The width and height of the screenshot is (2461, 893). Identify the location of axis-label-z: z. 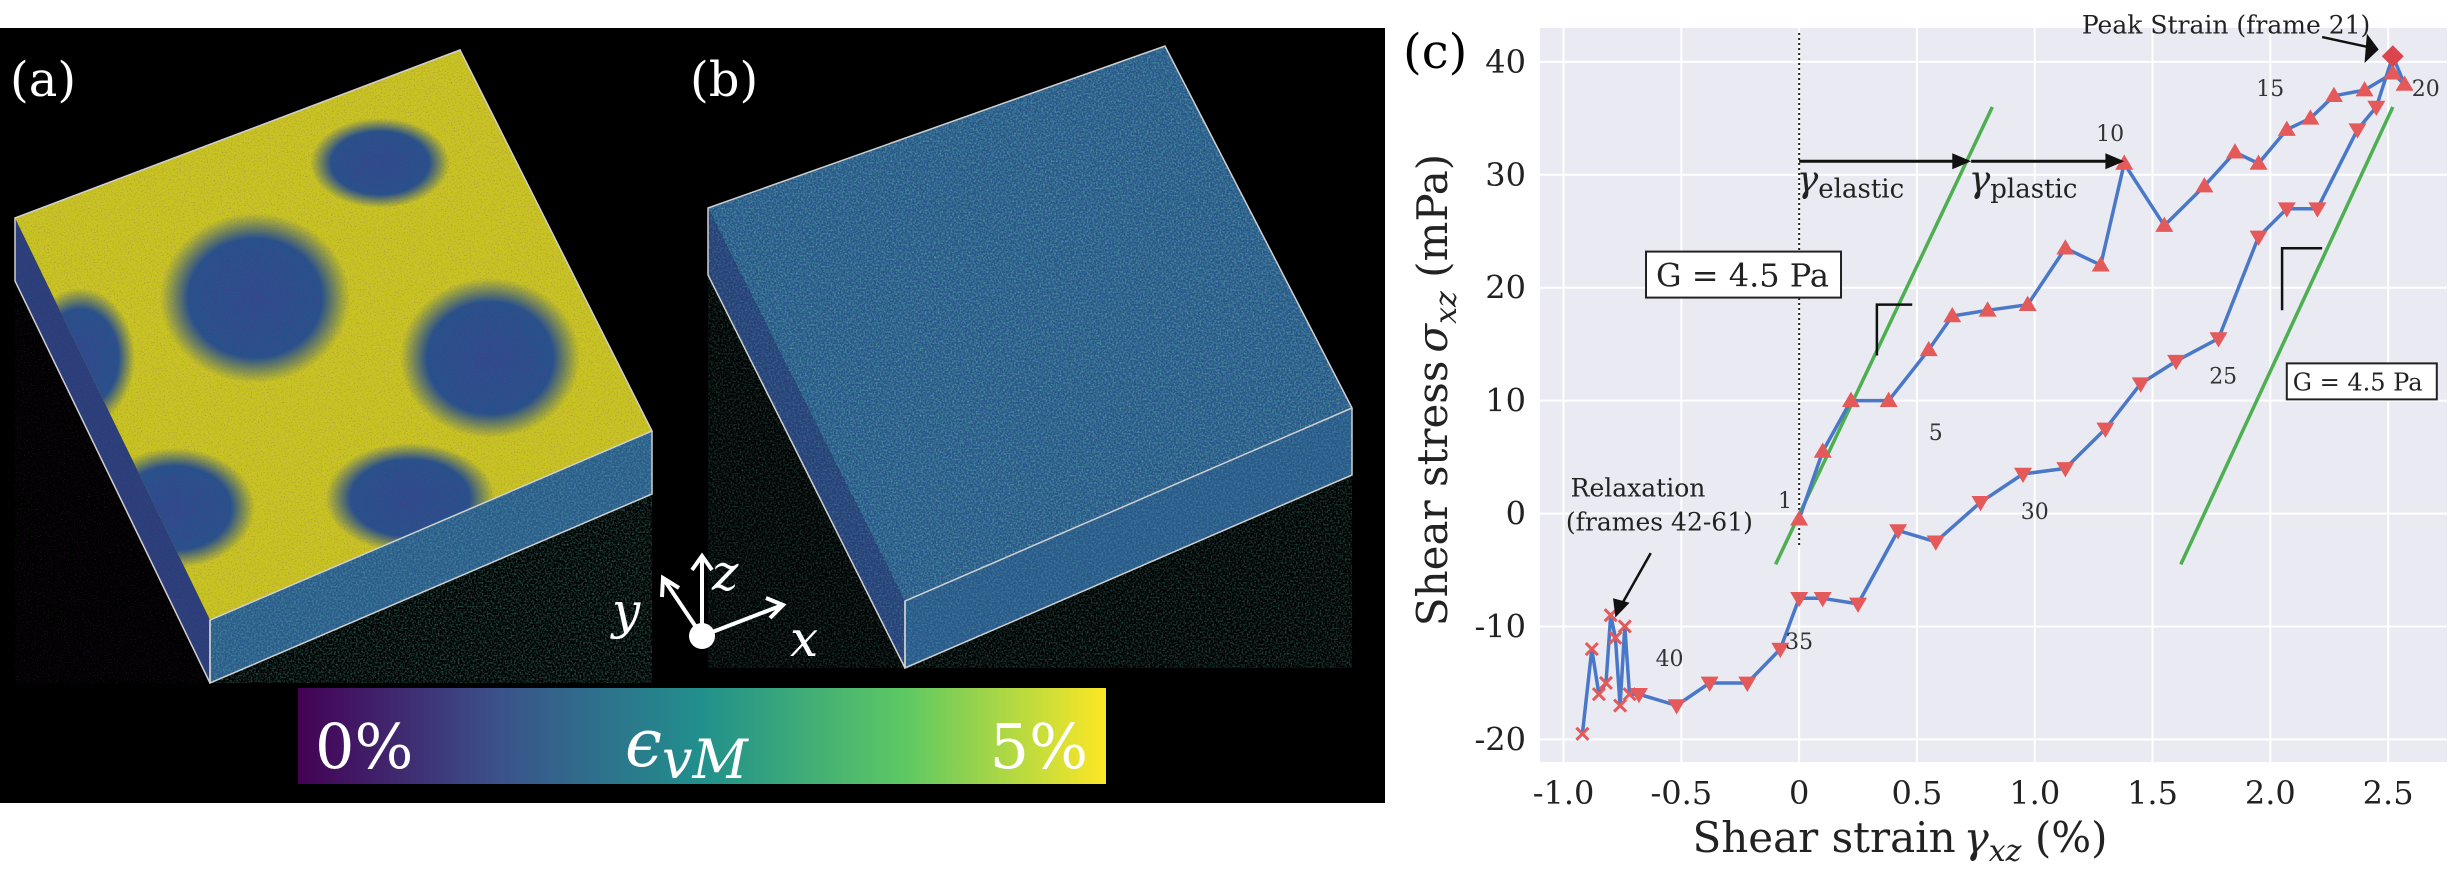
(725, 573).